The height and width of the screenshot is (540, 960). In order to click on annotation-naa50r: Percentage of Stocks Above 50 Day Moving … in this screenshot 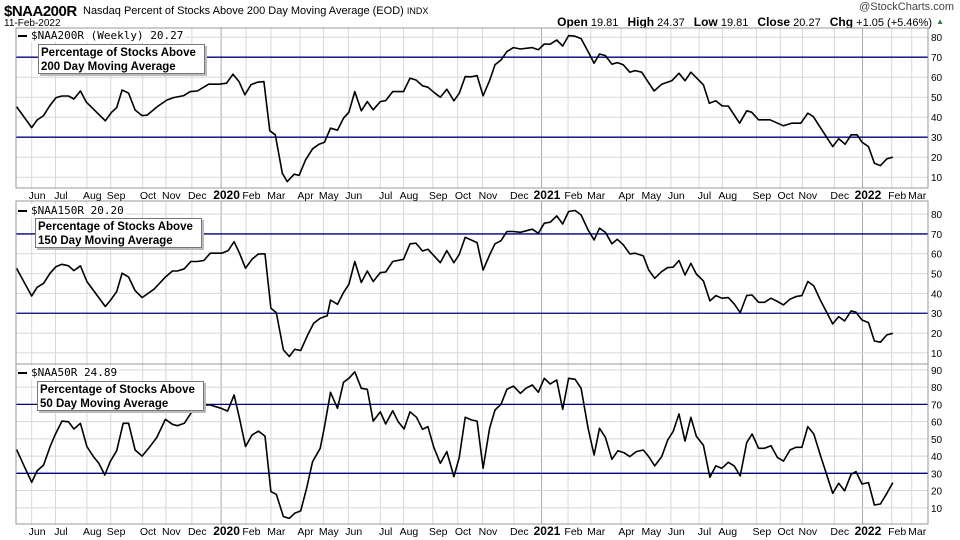, I will do `click(120, 396)`.